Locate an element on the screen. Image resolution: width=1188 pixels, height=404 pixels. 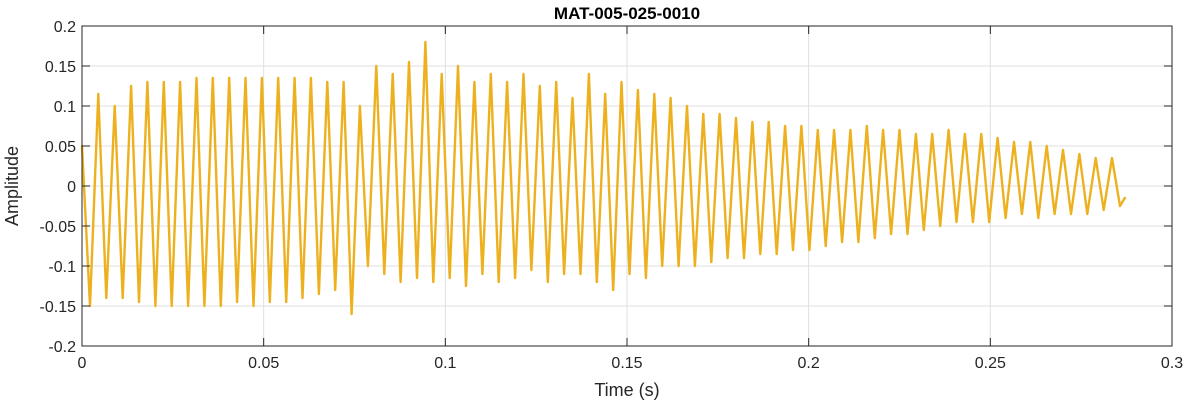
y-tick-label: -0.05 is located at coordinates (58, 227).